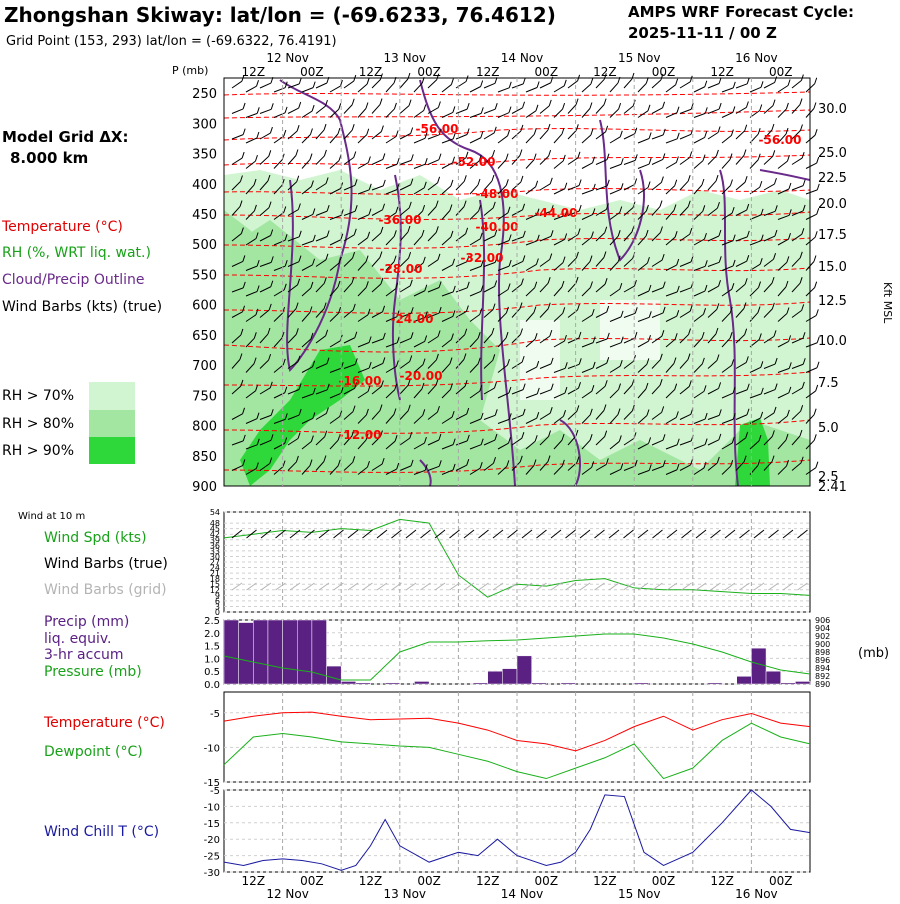 The height and width of the screenshot is (904, 900). Describe the element at coordinates (280, 534) in the screenshot. I see `surface-wind-barb` at that location.